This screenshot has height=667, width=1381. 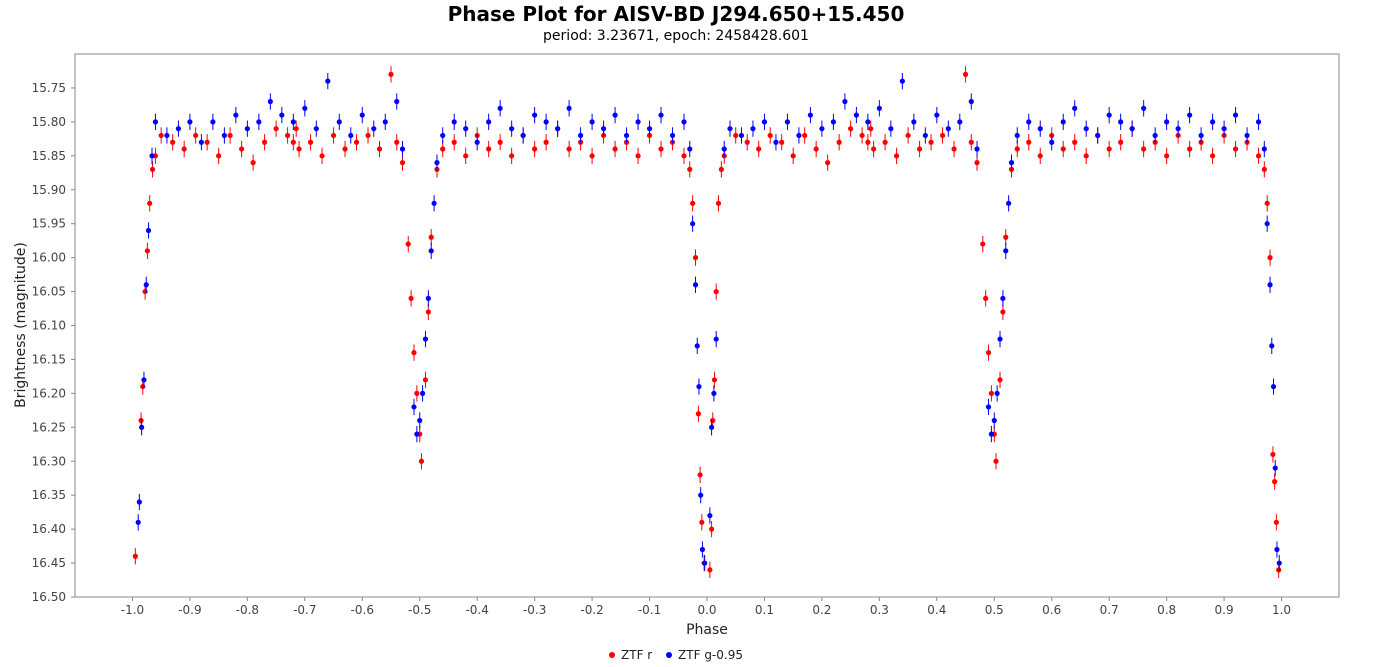 What do you see at coordinates (49, 495) in the screenshot?
I see `y-tick-label: 16.35` at bounding box center [49, 495].